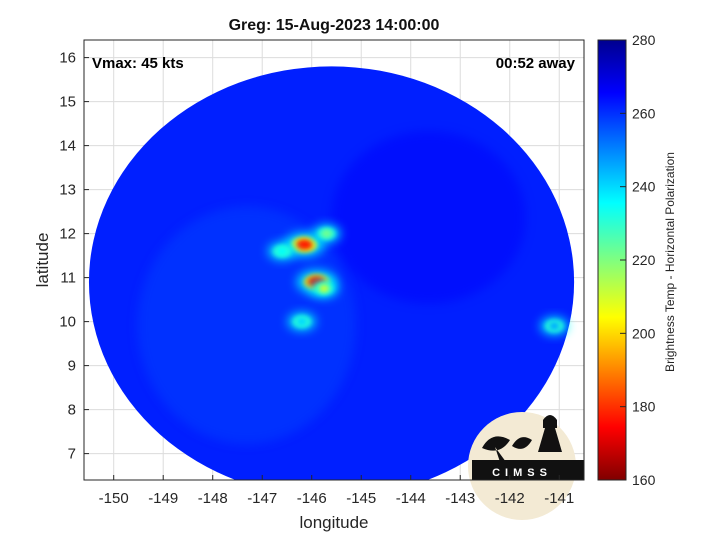 The height and width of the screenshot is (545, 720). What do you see at coordinates (559, 498) in the screenshot?
I see `x-tick-label: -141` at bounding box center [559, 498].